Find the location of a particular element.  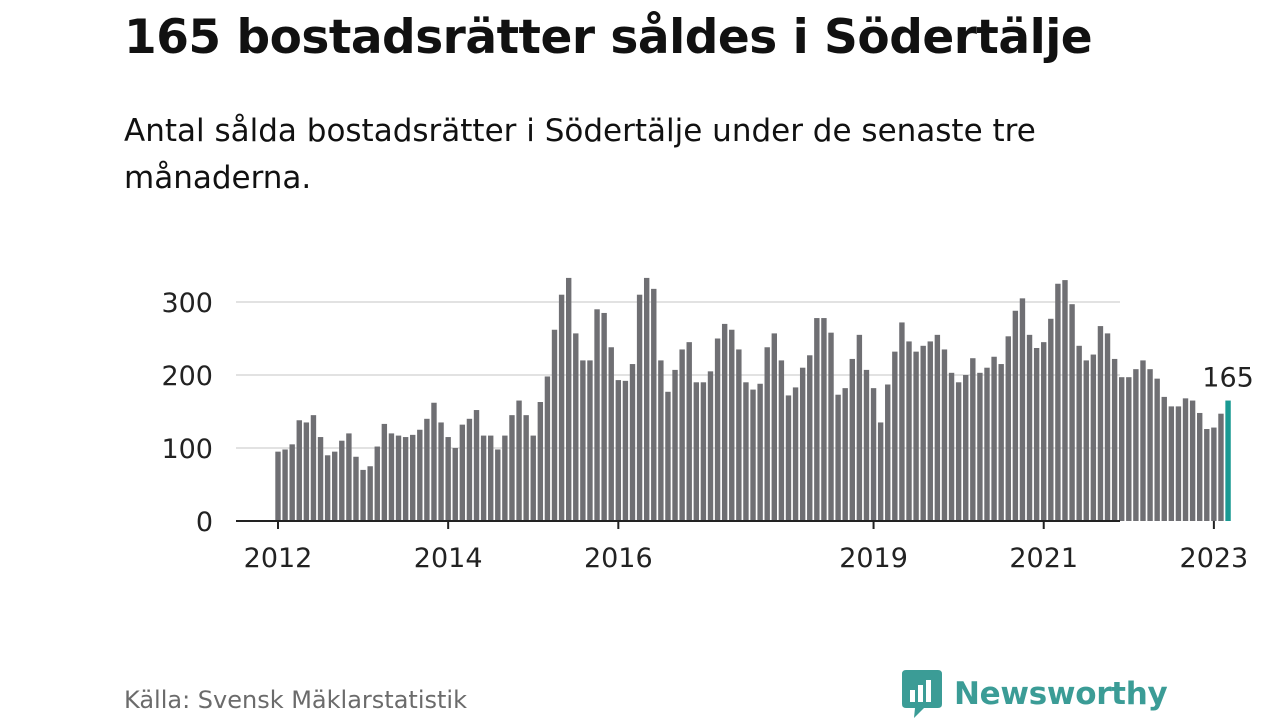

brand-name: Newsworthy is located at coordinates (1061, 694).